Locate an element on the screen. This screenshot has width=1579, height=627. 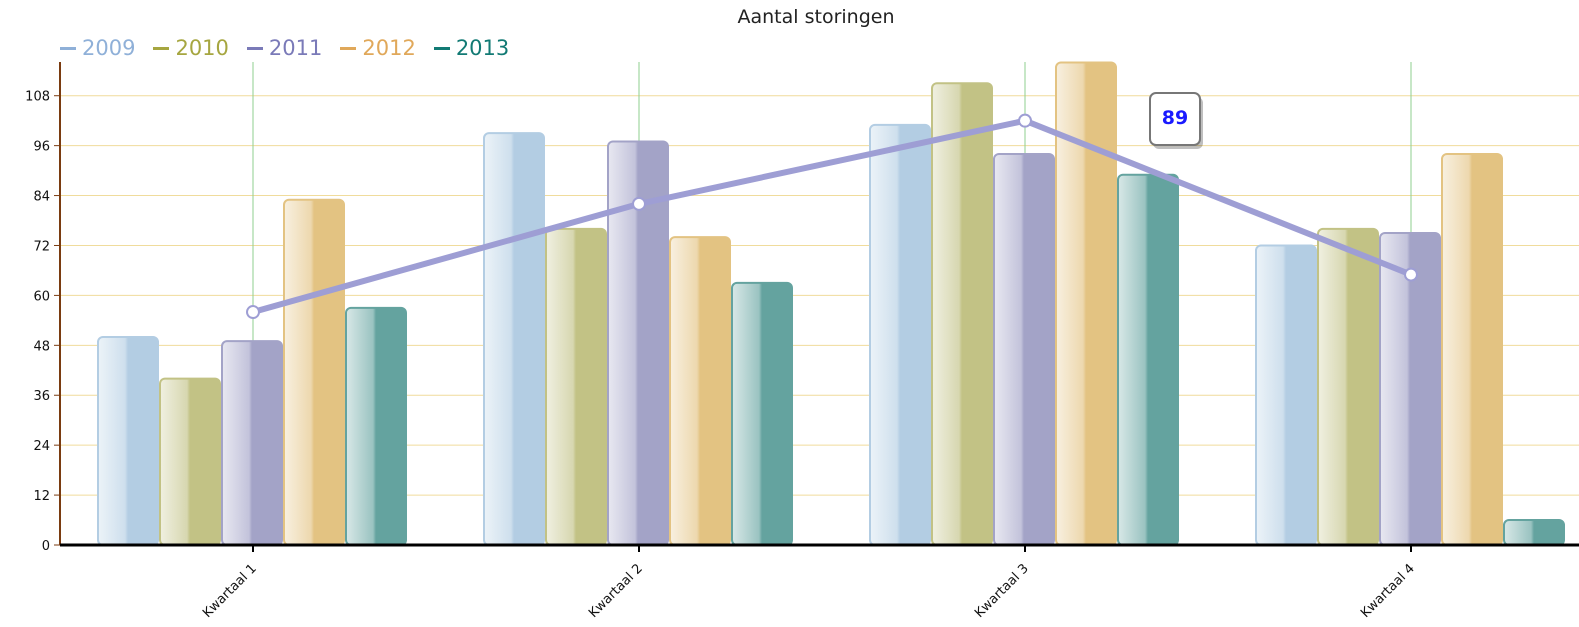
y-tick-label: 24 is located at coordinates (41, 446).